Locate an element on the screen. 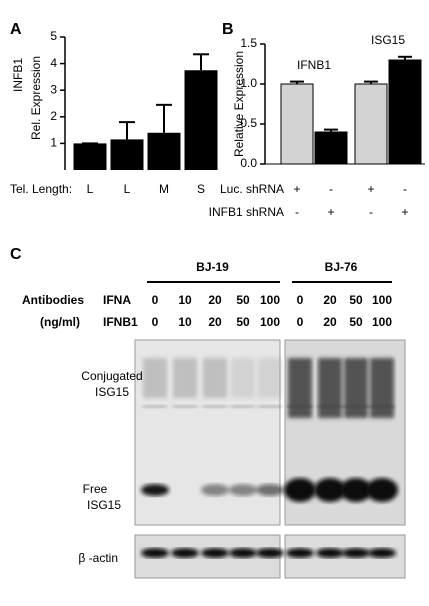 The image size is (429, 606). band-label: β -actin is located at coordinates (98, 558).